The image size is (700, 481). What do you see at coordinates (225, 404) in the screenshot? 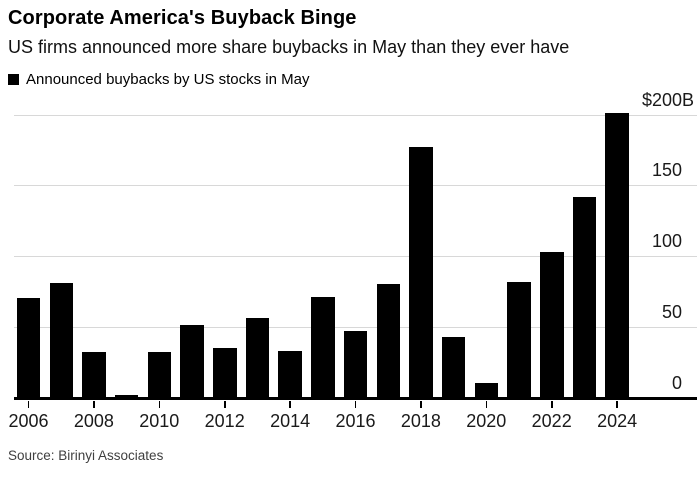
I see `x-tick-2012` at bounding box center [225, 404].